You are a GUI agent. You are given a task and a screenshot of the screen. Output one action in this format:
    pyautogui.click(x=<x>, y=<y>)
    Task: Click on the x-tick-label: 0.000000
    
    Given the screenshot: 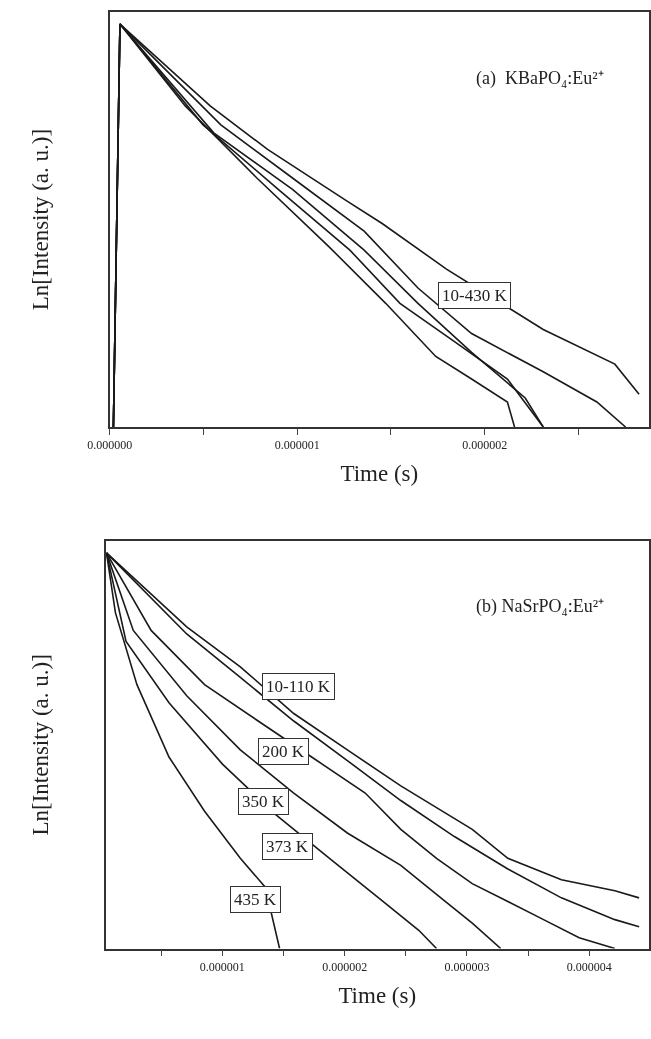 What is the action you would take?
    pyautogui.click(x=110, y=445)
    